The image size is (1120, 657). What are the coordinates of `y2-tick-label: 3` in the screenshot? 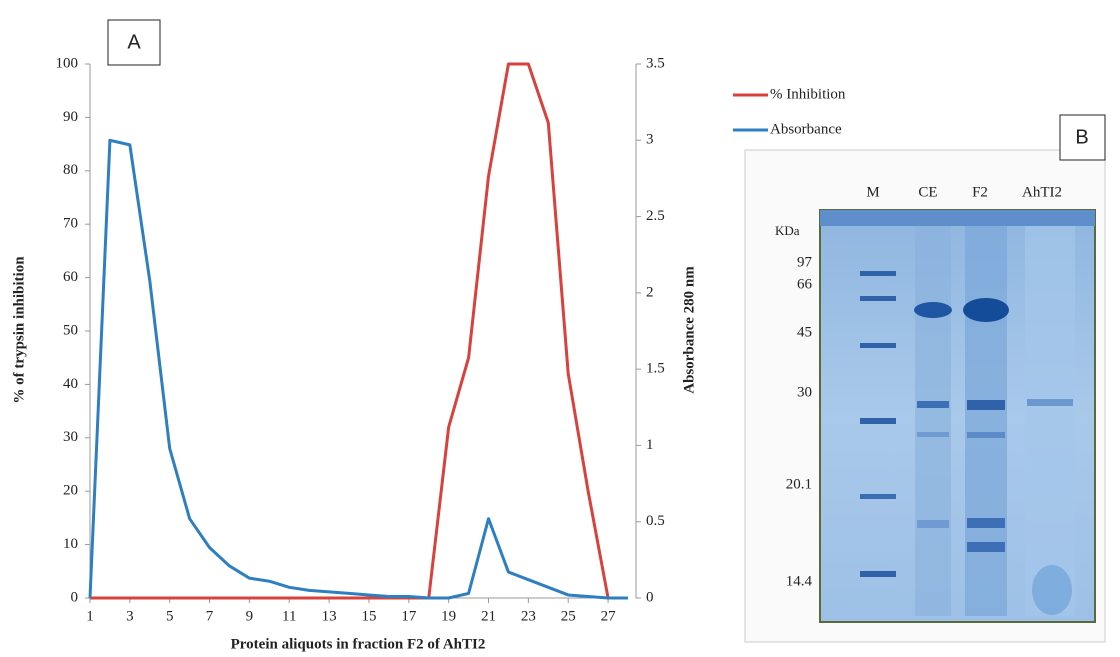 It's located at (650, 140).